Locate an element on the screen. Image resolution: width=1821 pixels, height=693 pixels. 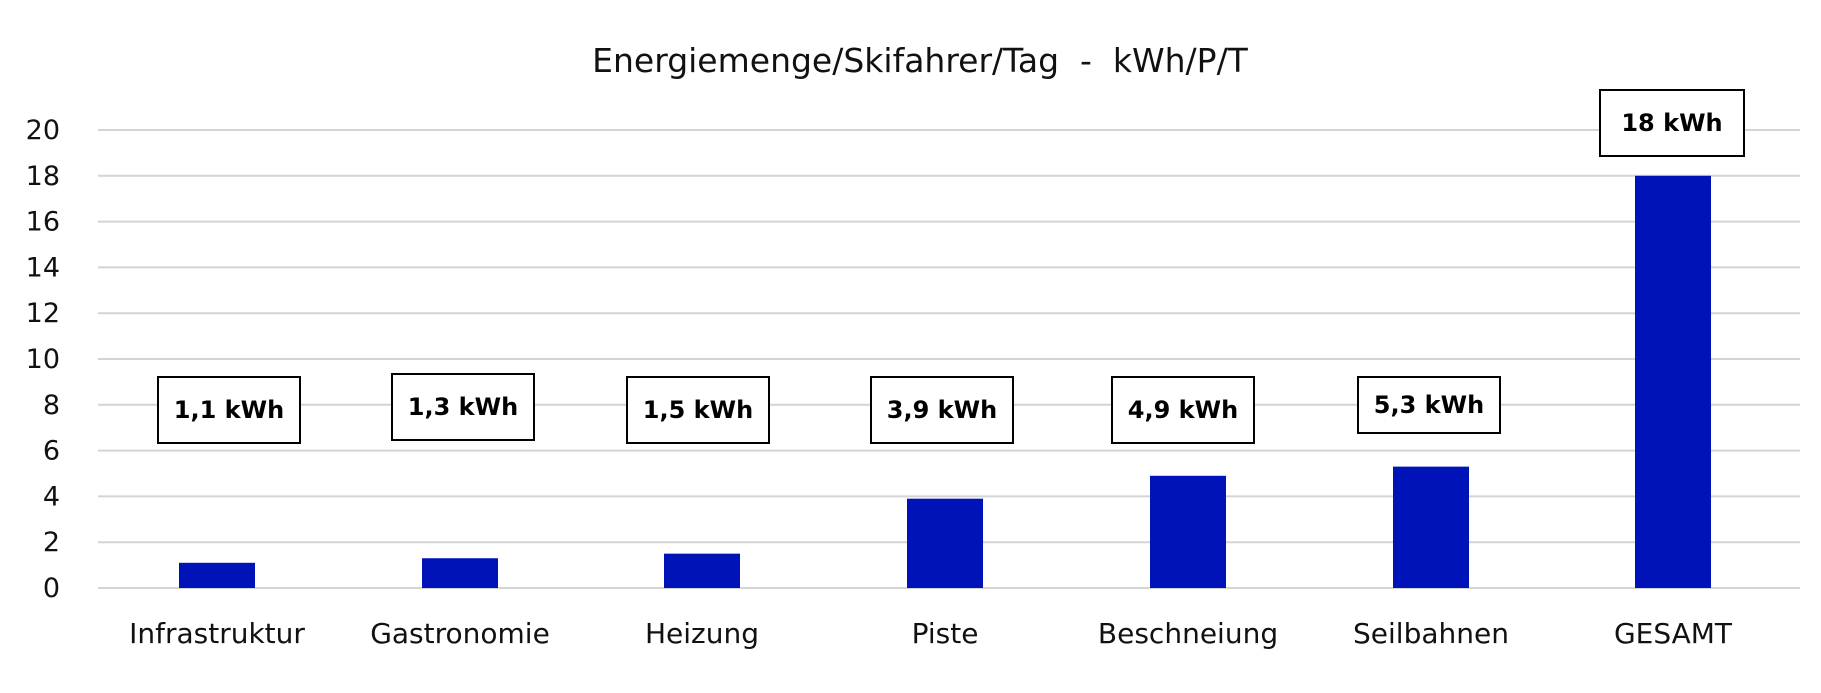
chart-title: Energiemenge/Skifahrer/Tag - kWh/P/T is located at coordinates (920, 60).